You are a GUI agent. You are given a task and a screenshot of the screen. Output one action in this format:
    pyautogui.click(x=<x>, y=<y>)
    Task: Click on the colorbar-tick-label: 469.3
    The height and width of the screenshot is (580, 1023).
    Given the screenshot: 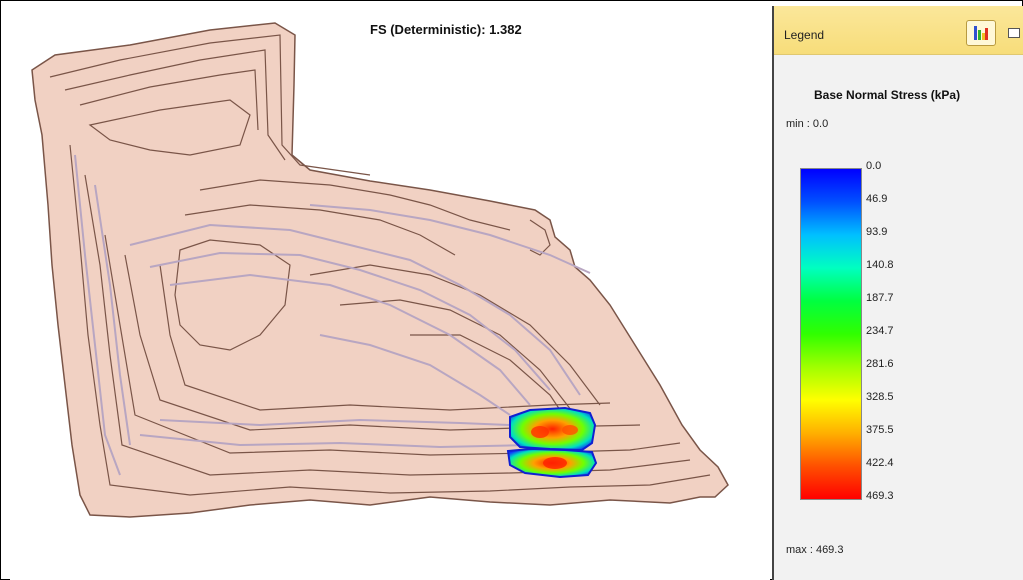 What is the action you would take?
    pyautogui.click(x=880, y=496)
    